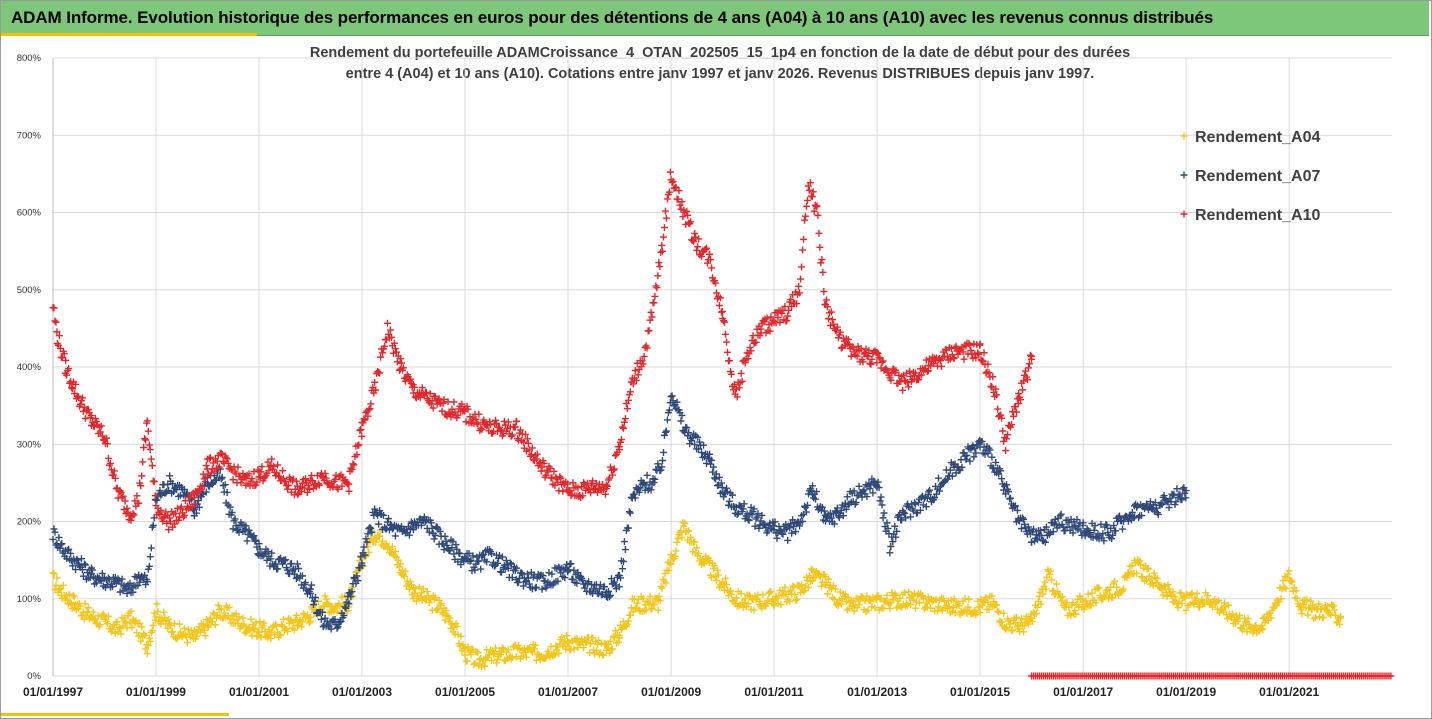 This screenshot has width=1432, height=719. I want to click on y-tick-label: 0%, so click(34, 676).